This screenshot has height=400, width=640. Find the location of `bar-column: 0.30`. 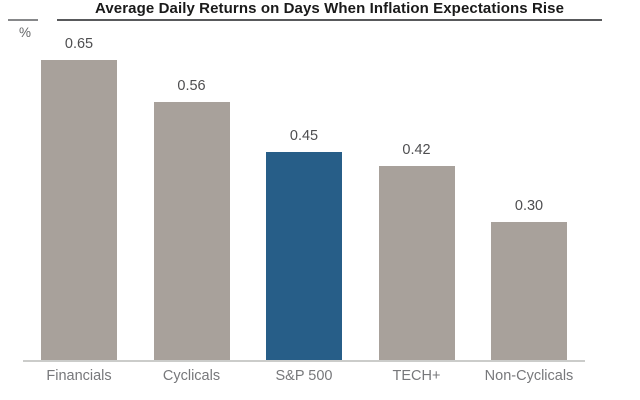

bar-column: 0.30 is located at coordinates (529, 279).